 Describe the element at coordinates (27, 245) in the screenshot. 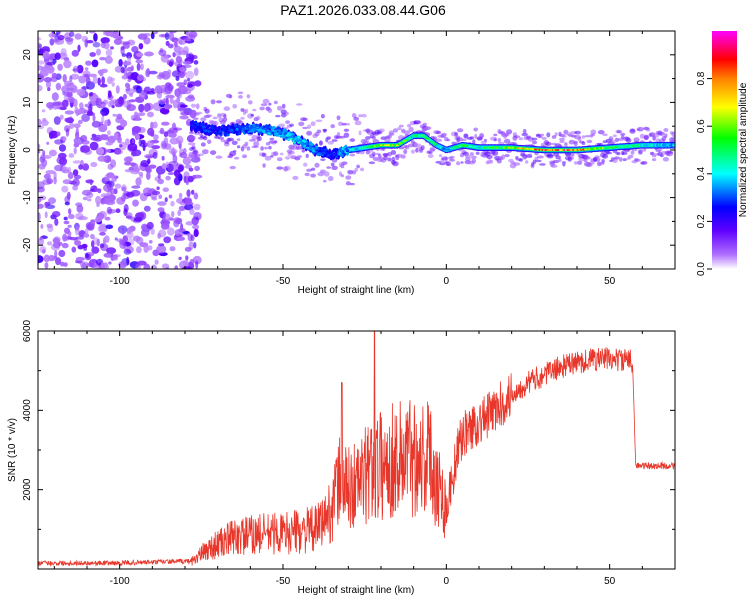

I see `spectrogram-ytick-label: -20` at that location.